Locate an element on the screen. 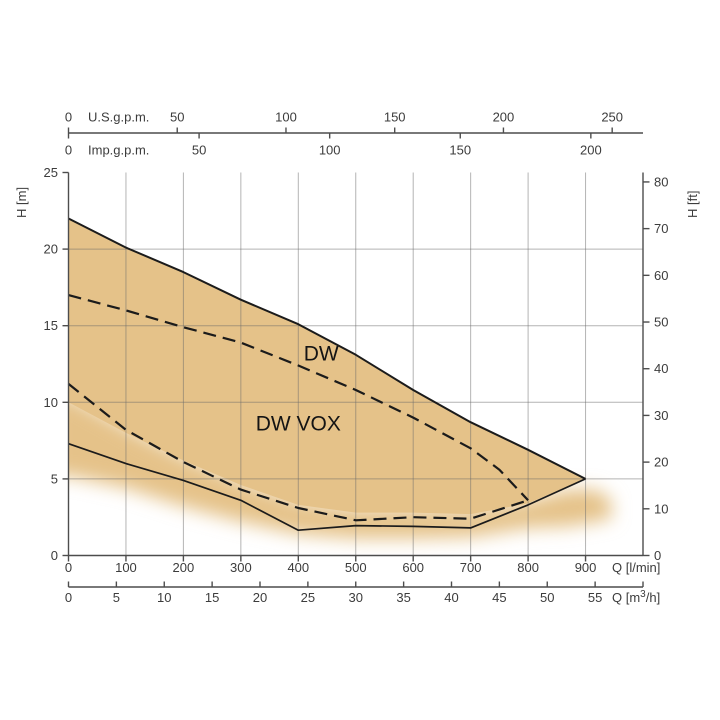  x-tick-label-m3h: 10 is located at coordinates (164, 597).